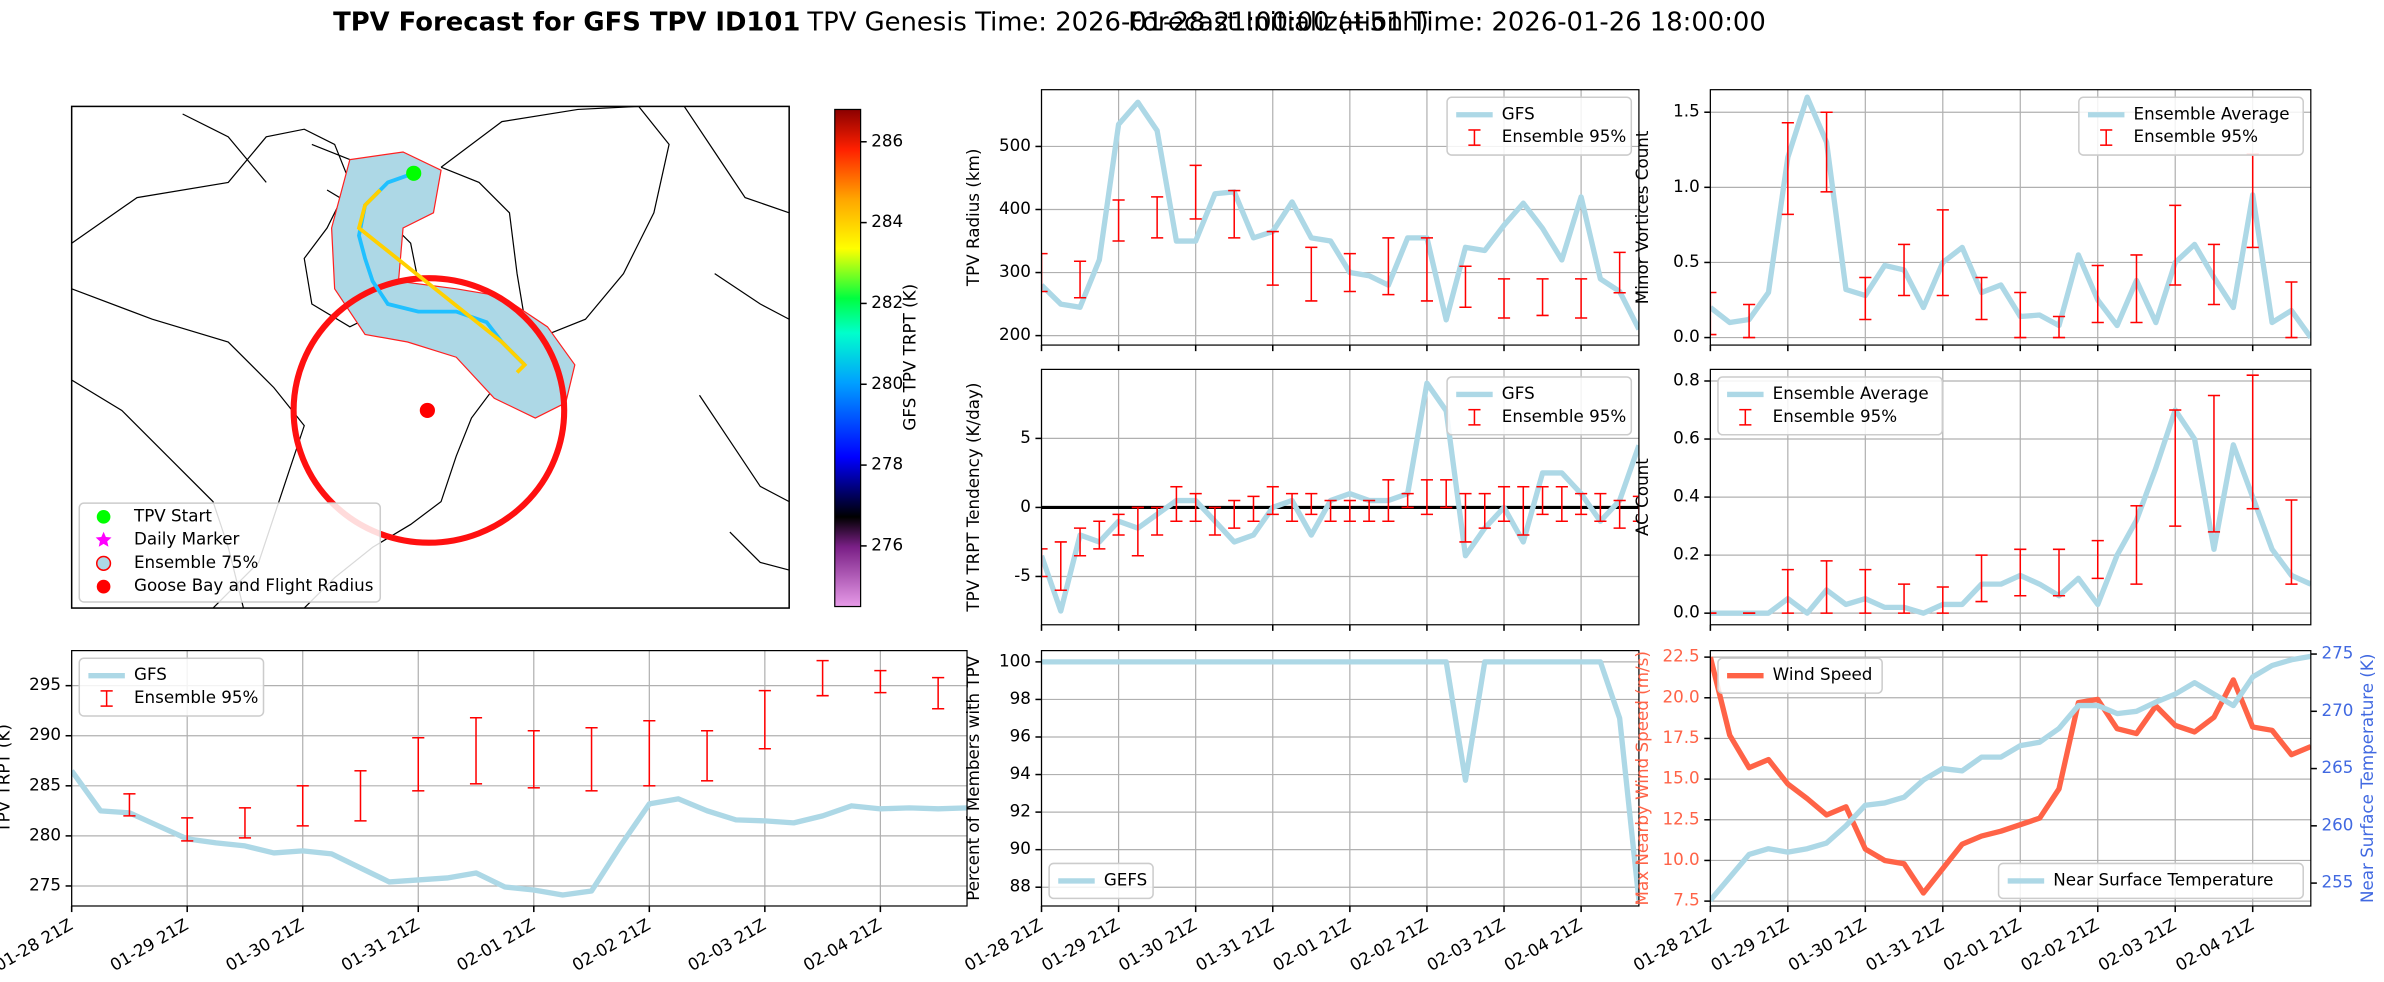 Image resolution: width=2384 pixels, height=982 pixels. Describe the element at coordinates (2337, 767) in the screenshot. I see `y-tick-label: 265` at that location.